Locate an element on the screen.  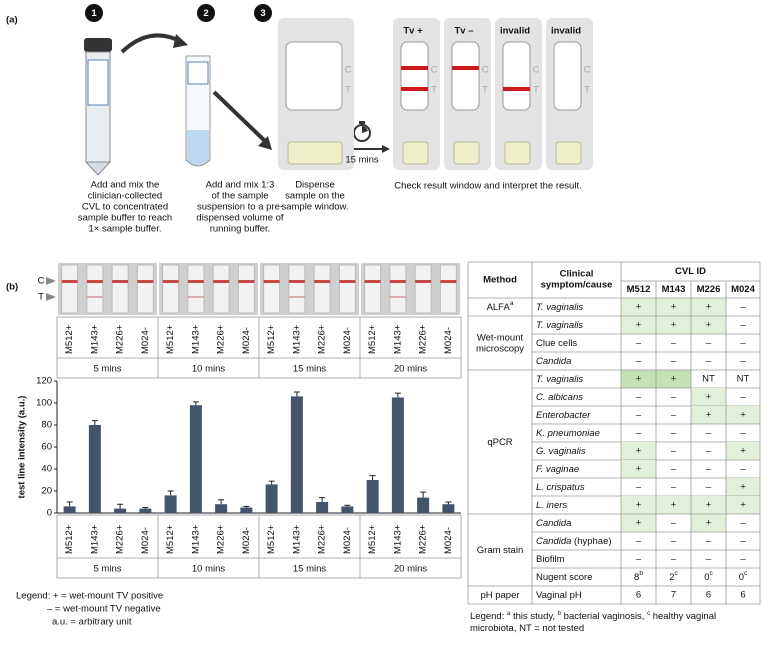
step-caption: suspension to a pre- is located at coordinates (240, 207).